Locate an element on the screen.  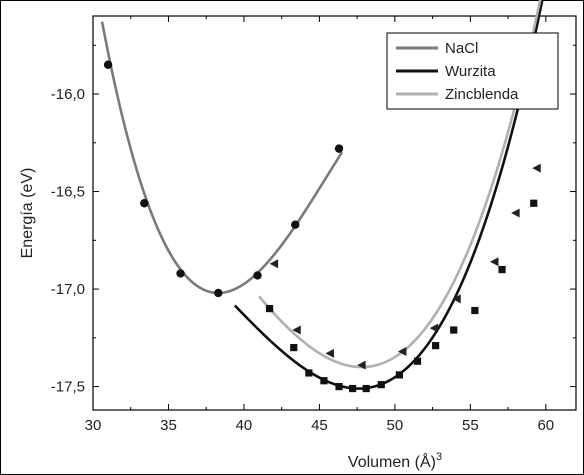
legend-label-nacl: NaCl is located at coordinates (461, 48).